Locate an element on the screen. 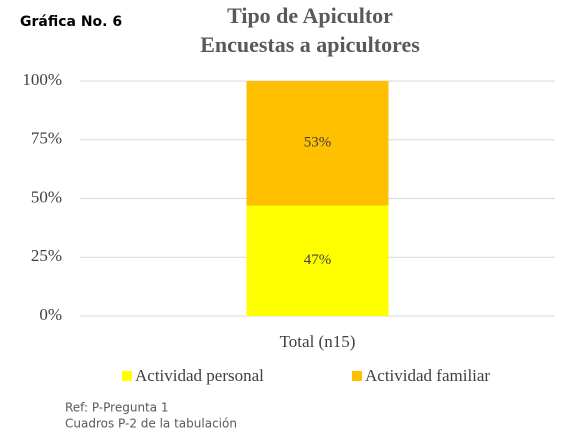  legend-label: Actividad familiar is located at coordinates (427, 375).